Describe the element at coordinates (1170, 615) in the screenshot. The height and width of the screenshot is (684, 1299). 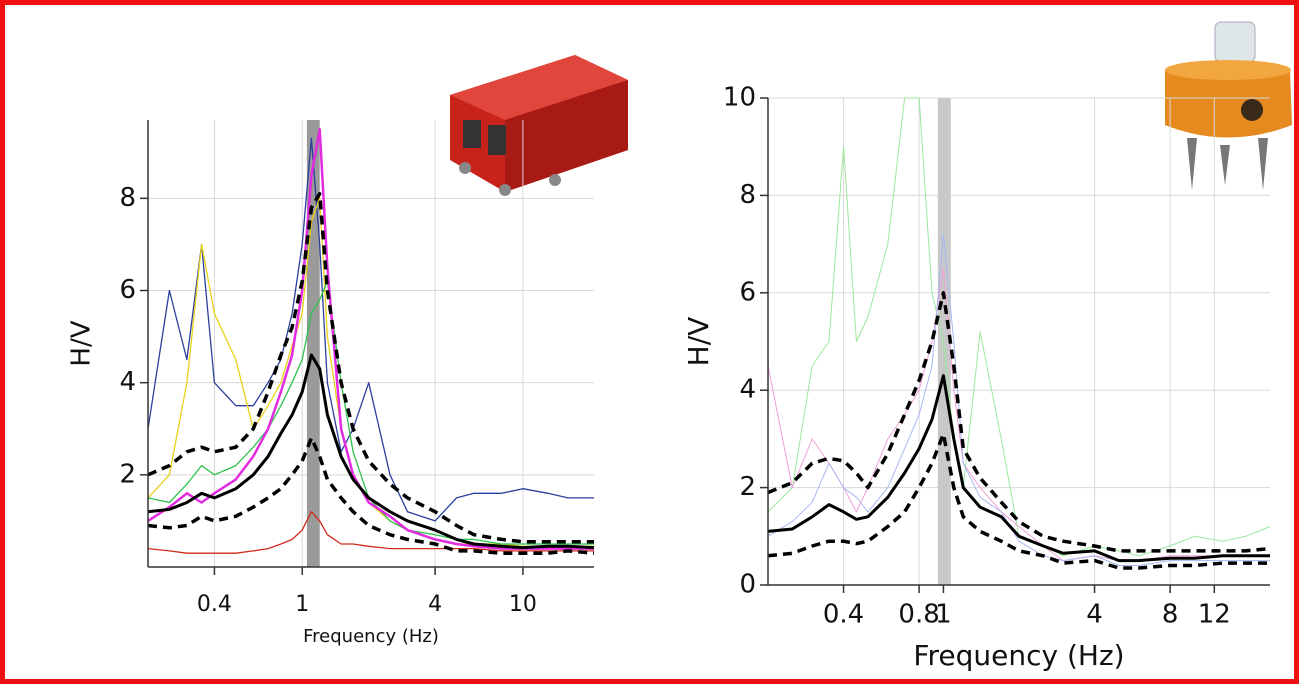
I see `x-tick-label: 8` at that location.